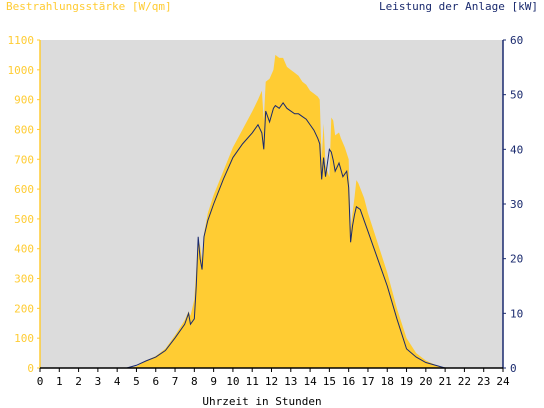 Image resolution: width=544 pixels, height=408 pixels. What do you see at coordinates (329, 381) in the screenshot?
I see `x-tick-label: 15` at bounding box center [329, 381].